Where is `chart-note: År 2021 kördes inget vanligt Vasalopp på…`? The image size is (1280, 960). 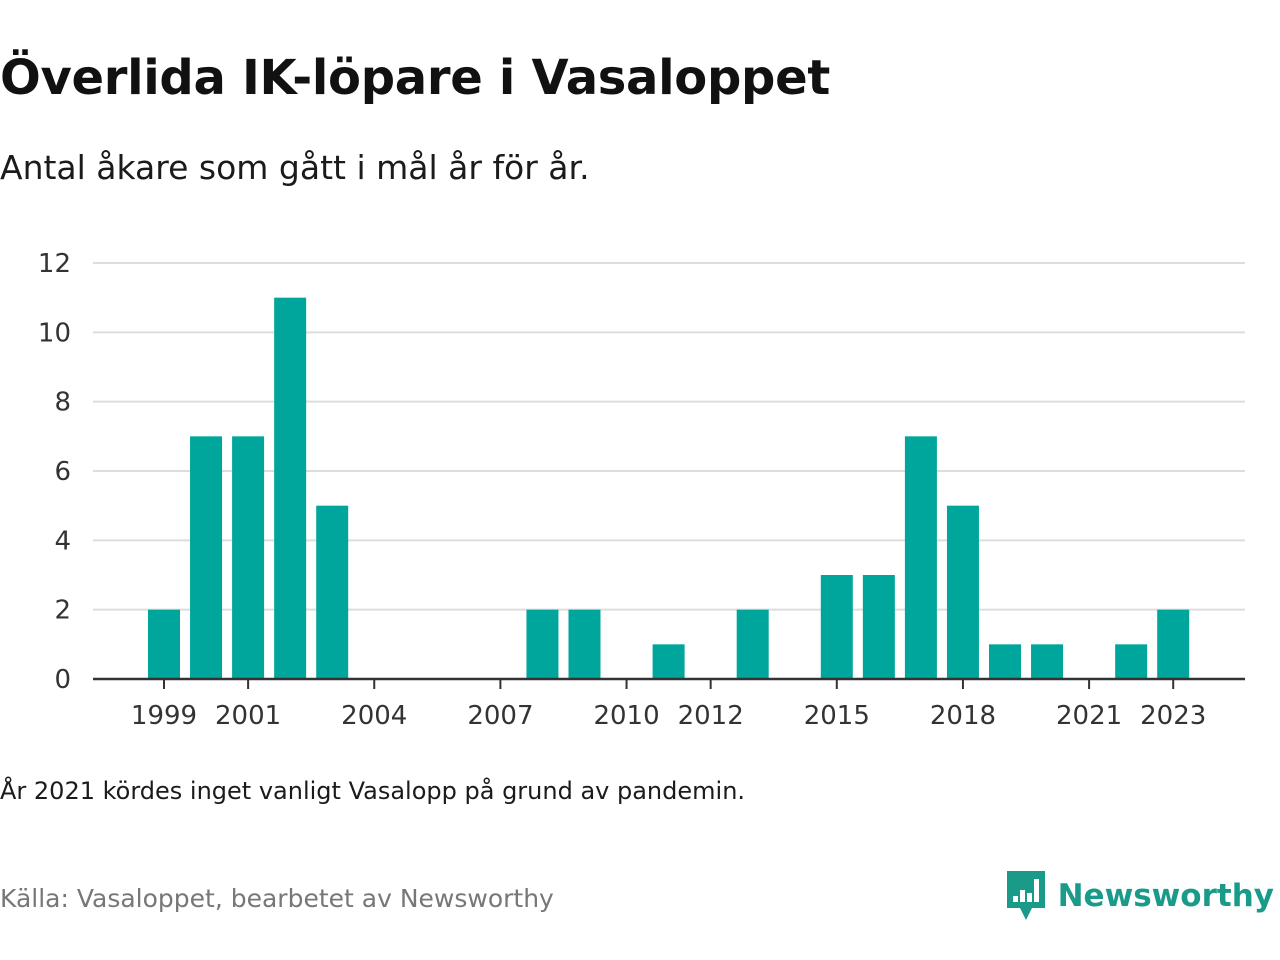
chart-note: År 2021 kördes inget vanligt Vasalopp på… is located at coordinates (373, 791).